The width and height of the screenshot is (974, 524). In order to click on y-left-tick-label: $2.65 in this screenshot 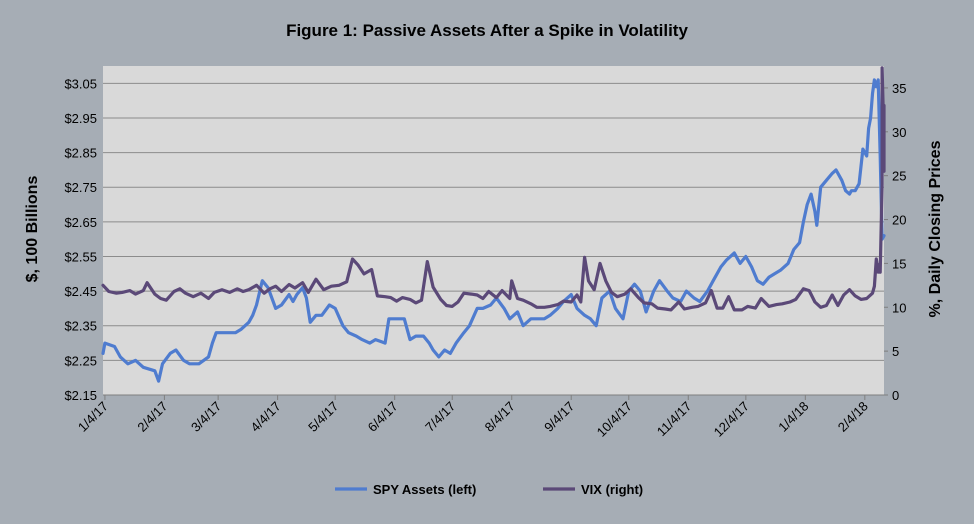, I will do `click(80, 222)`.